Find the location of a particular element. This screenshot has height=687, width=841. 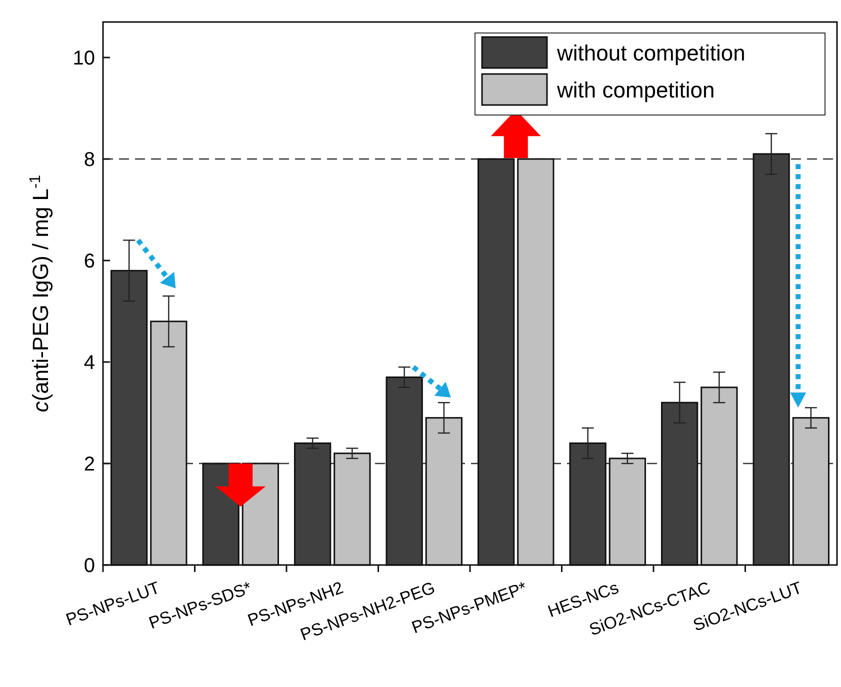

y-tick-label: 10 is located at coordinates (83, 59).